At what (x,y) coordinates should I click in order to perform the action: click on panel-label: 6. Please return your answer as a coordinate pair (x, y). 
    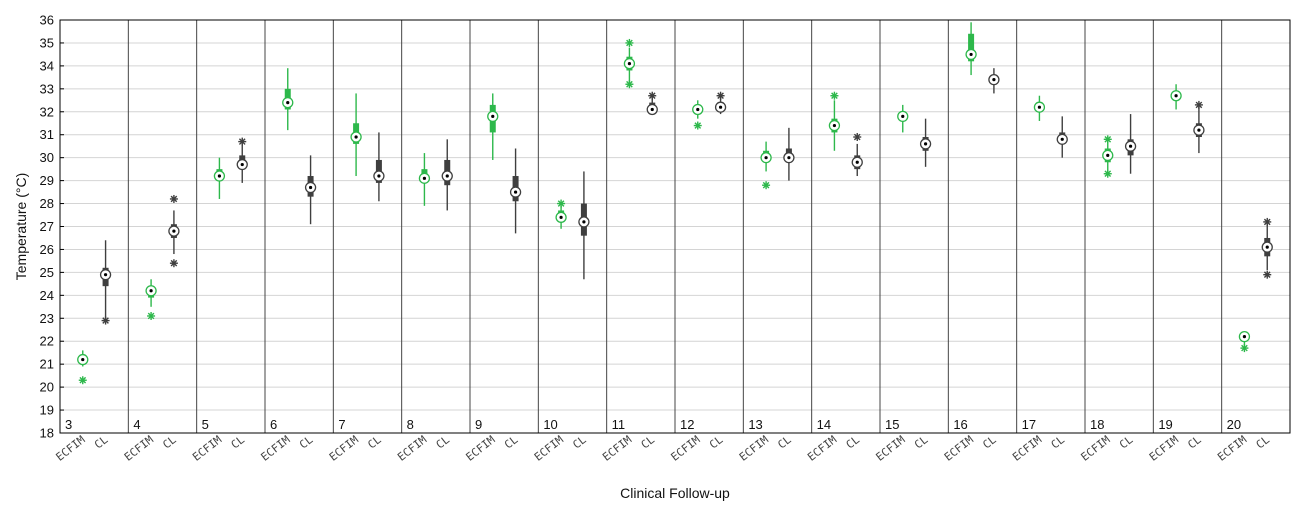
    Looking at the image, I should click on (273, 424).